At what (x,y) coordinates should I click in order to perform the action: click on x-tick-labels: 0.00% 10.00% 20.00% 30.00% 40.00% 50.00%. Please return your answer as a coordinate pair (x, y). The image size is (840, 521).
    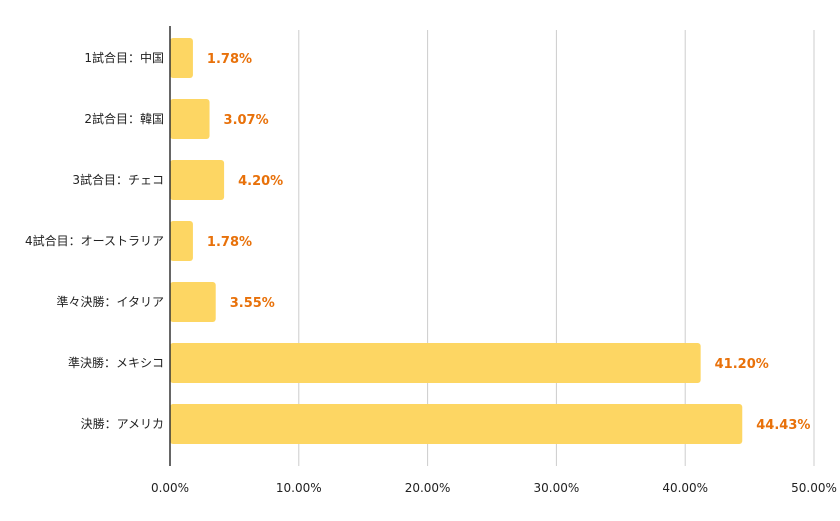
    Looking at the image, I should click on (494, 488).